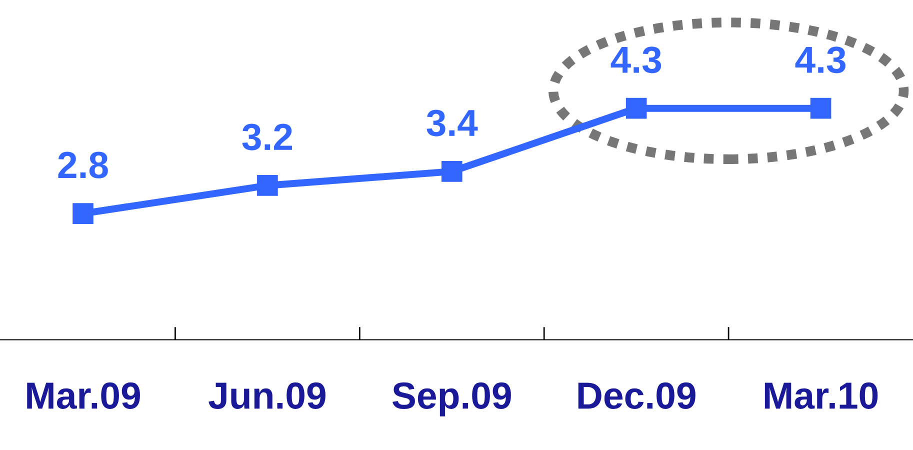 This screenshot has width=913, height=450. I want to click on x-tick-label: Sep.09, so click(451, 399).